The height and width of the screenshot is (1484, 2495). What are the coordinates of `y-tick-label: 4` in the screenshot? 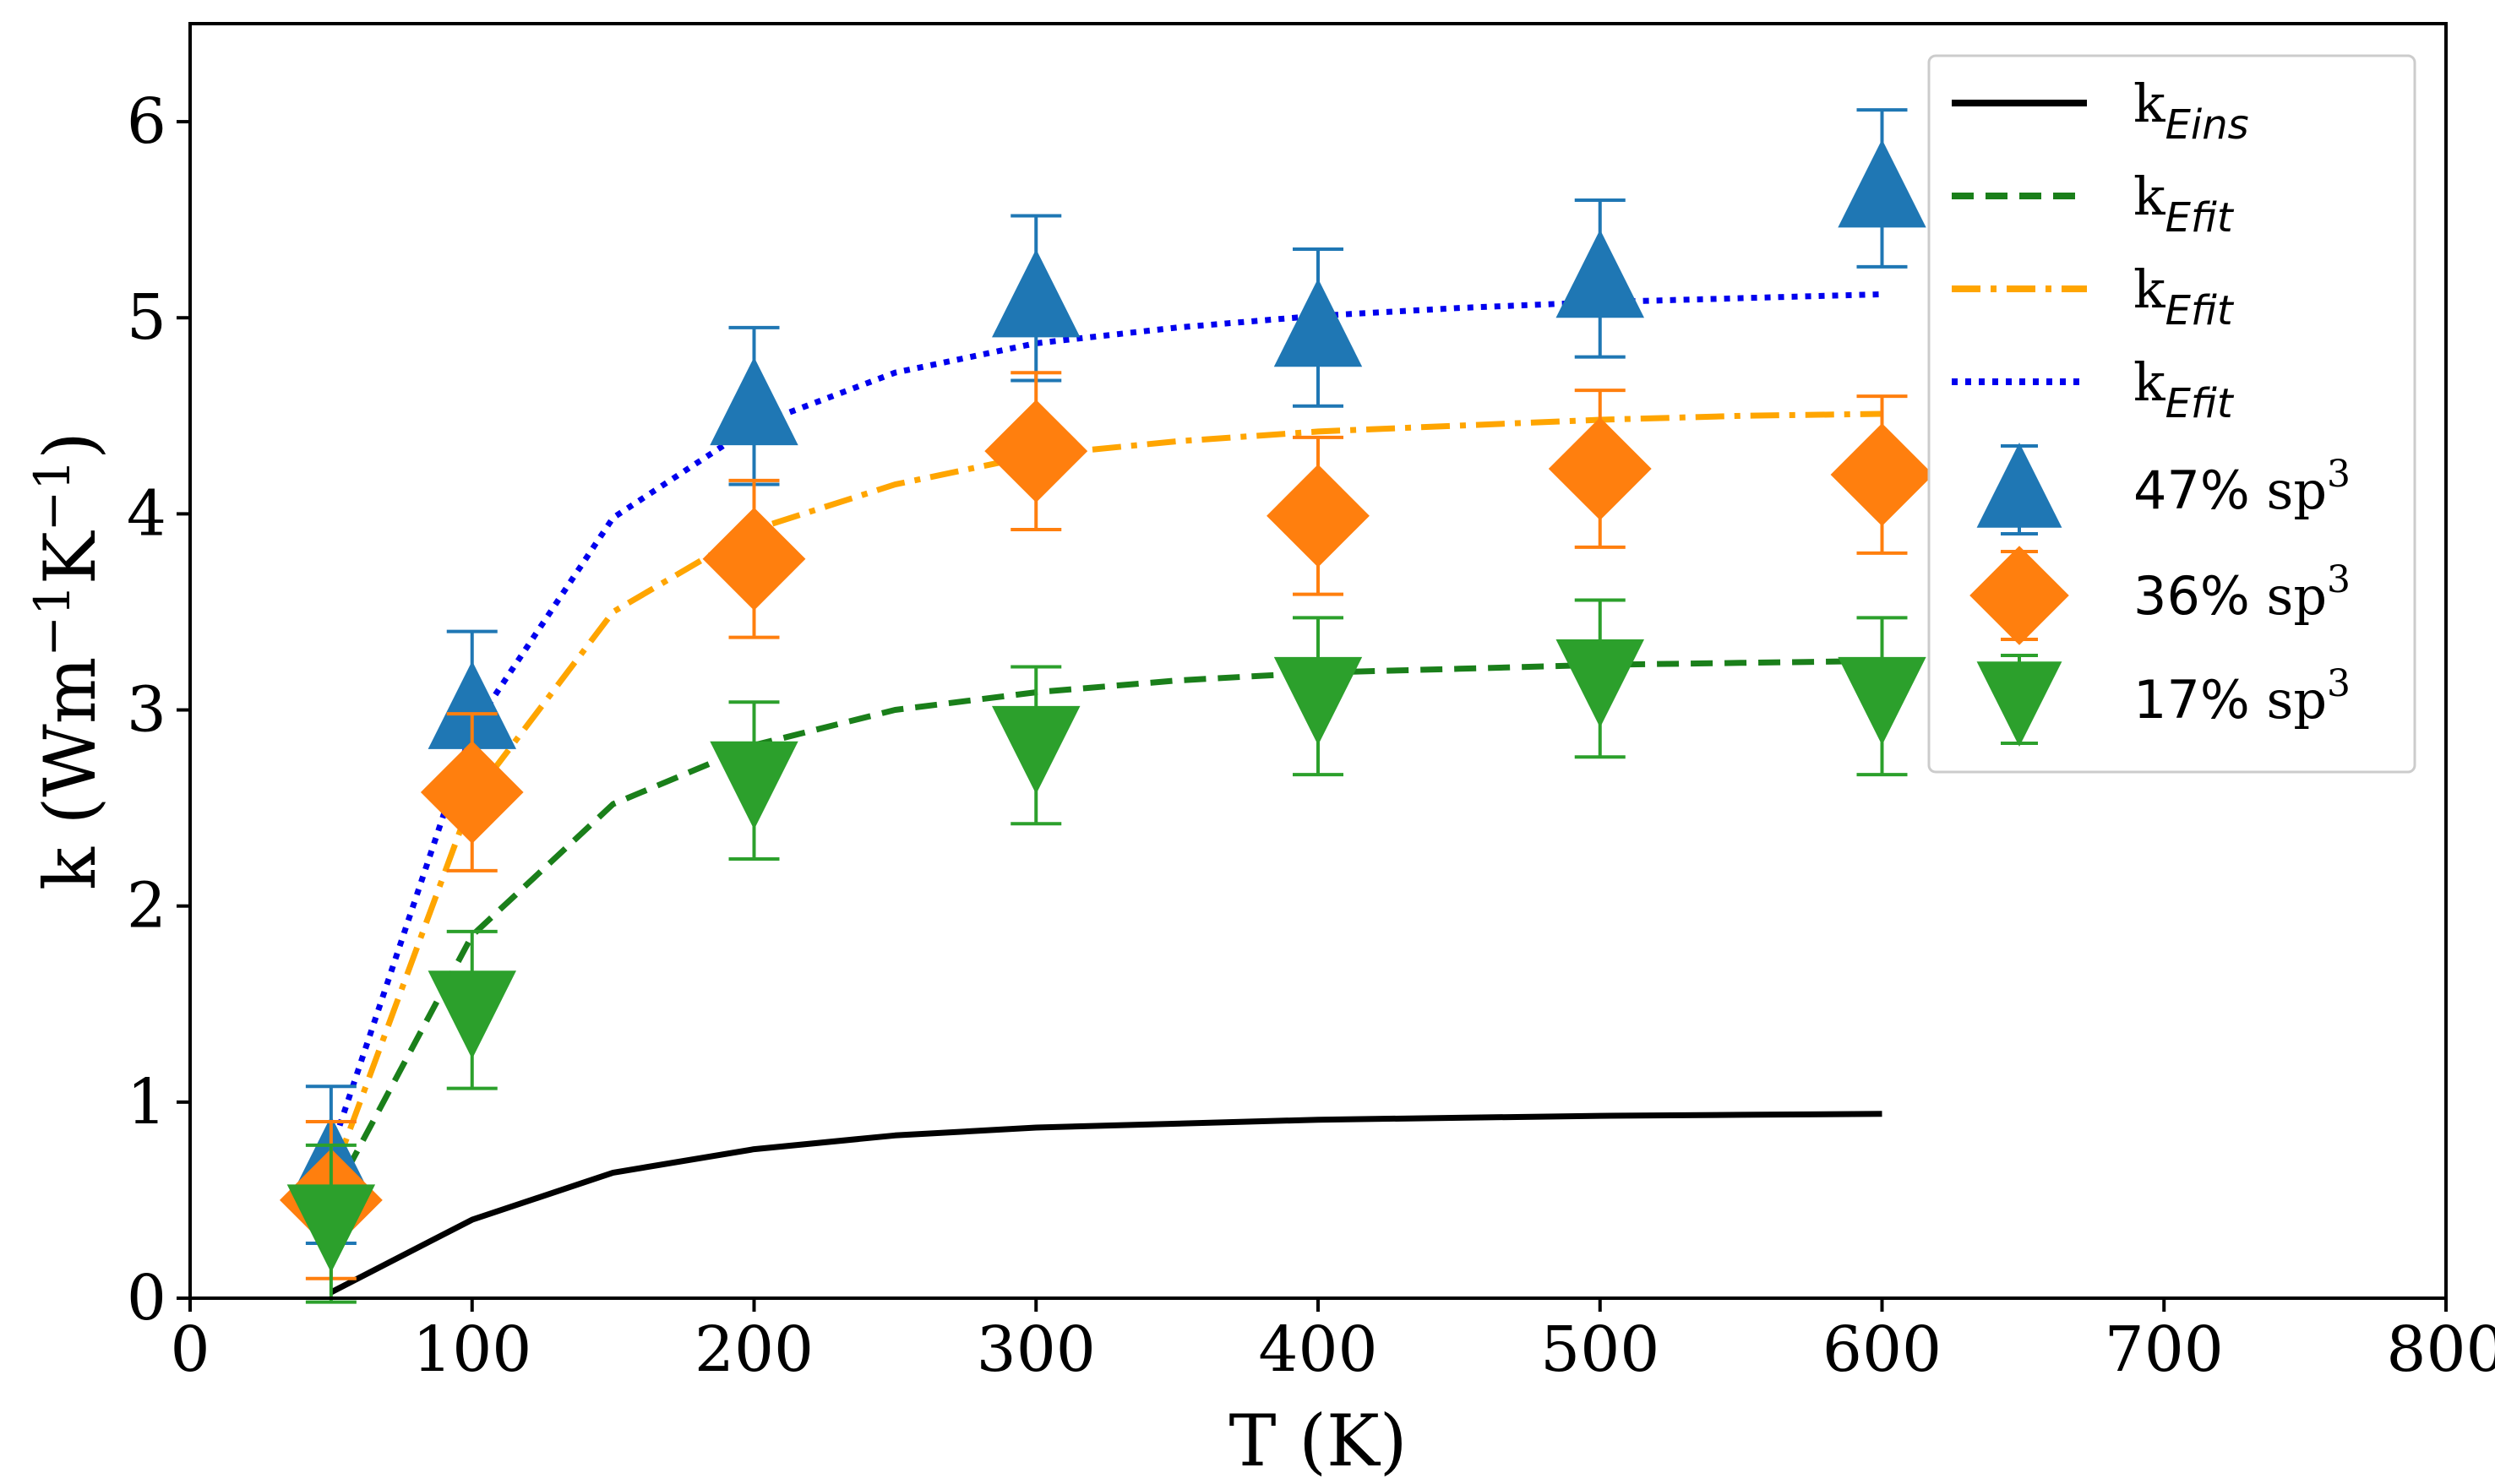 It's located at (146, 513).